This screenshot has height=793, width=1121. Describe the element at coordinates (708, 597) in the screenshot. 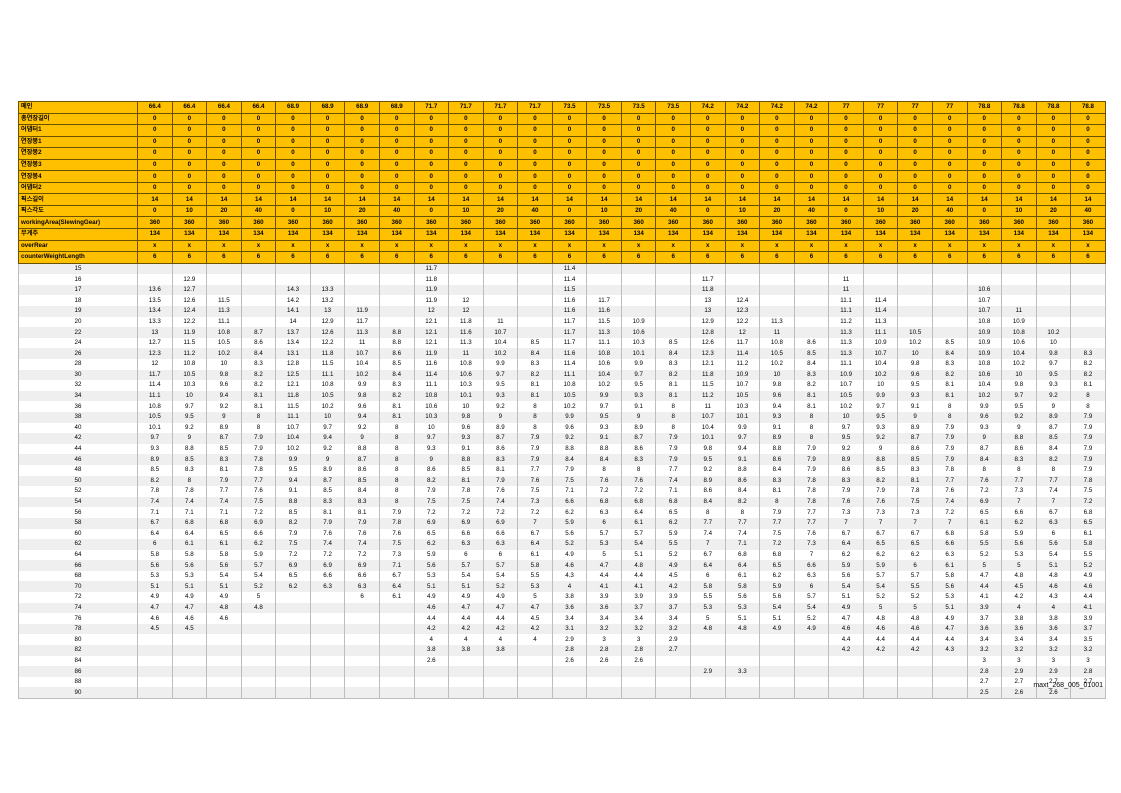

I see `load-cell: 5.5` at that location.